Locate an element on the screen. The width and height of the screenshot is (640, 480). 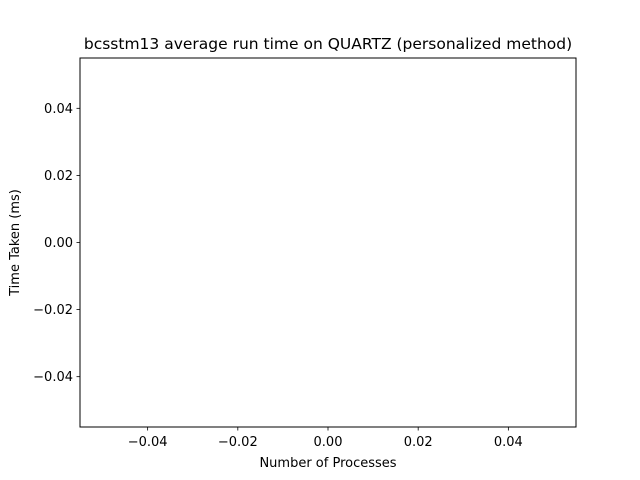
x-tick-label: 0.02 is located at coordinates (418, 442).